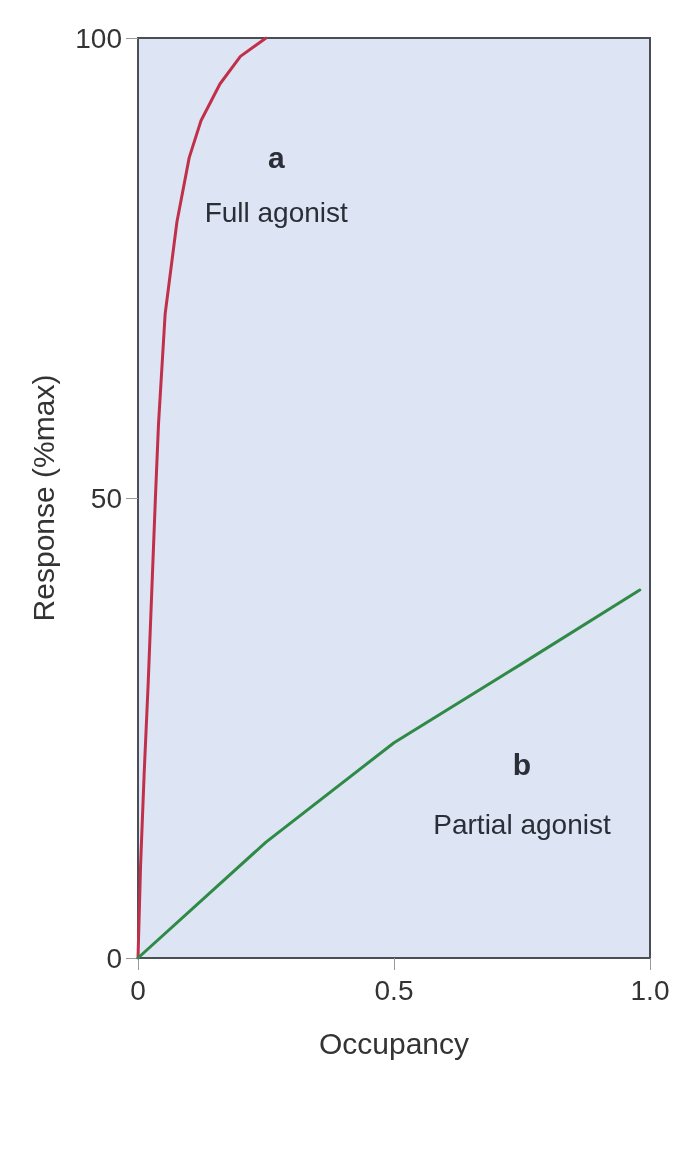 The height and width of the screenshot is (1160, 682). What do you see at coordinates (43, 498) in the screenshot?
I see `y-axis-title: Response (%max)` at bounding box center [43, 498].